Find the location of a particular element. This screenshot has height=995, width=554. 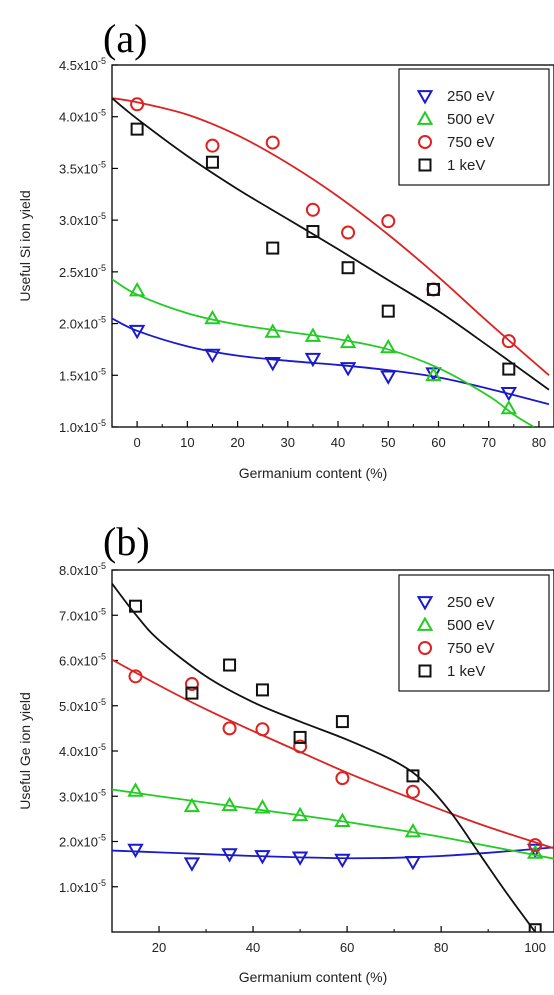

panel-letter: (a) is located at coordinates (125, 38).